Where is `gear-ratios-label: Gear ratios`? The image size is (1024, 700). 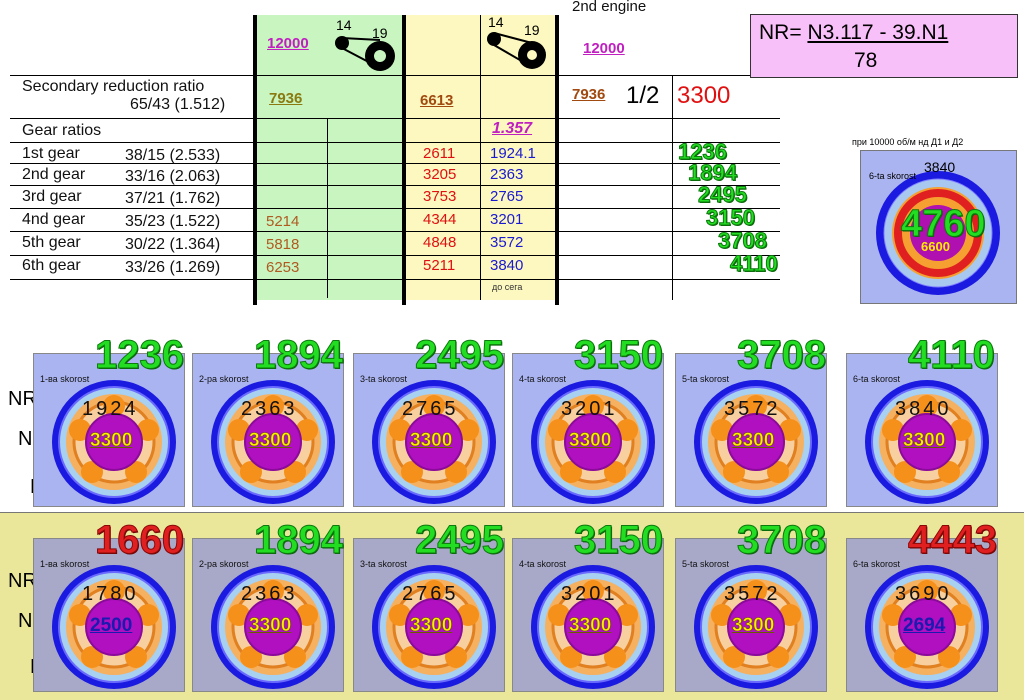 gear-ratios-label: Gear ratios is located at coordinates (62, 130).